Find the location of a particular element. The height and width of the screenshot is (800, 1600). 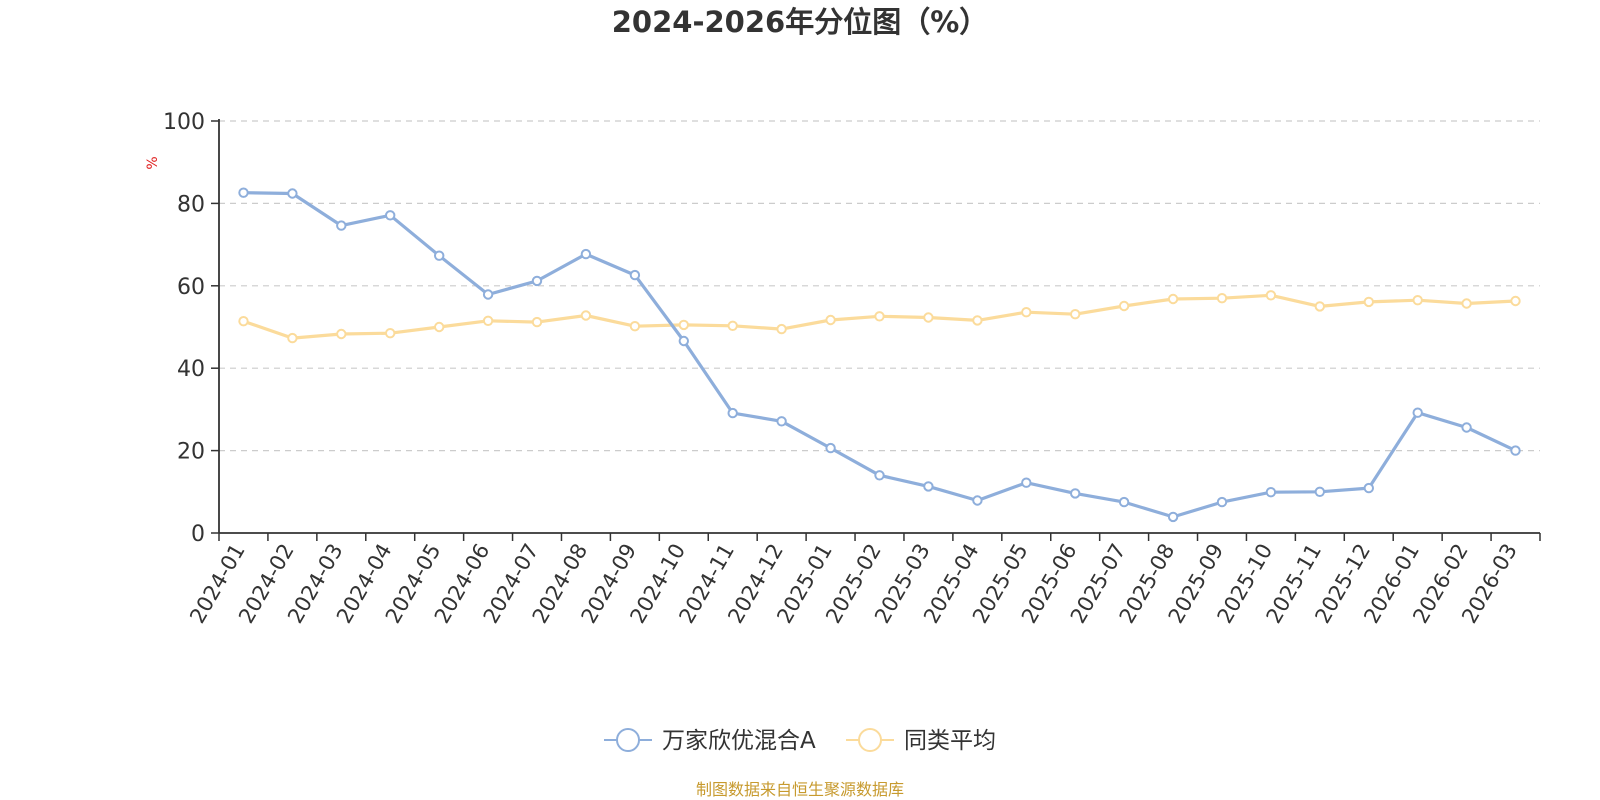

legend-item-1: 万家欣优混合A is located at coordinates (710, 741).